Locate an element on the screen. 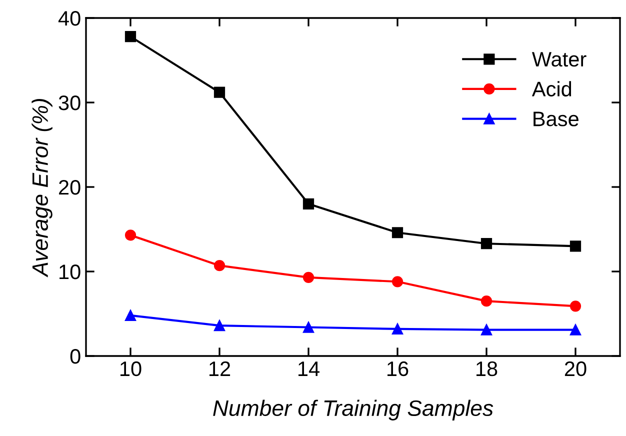 The height and width of the screenshot is (436, 626). legend-label: Base is located at coordinates (556, 119).